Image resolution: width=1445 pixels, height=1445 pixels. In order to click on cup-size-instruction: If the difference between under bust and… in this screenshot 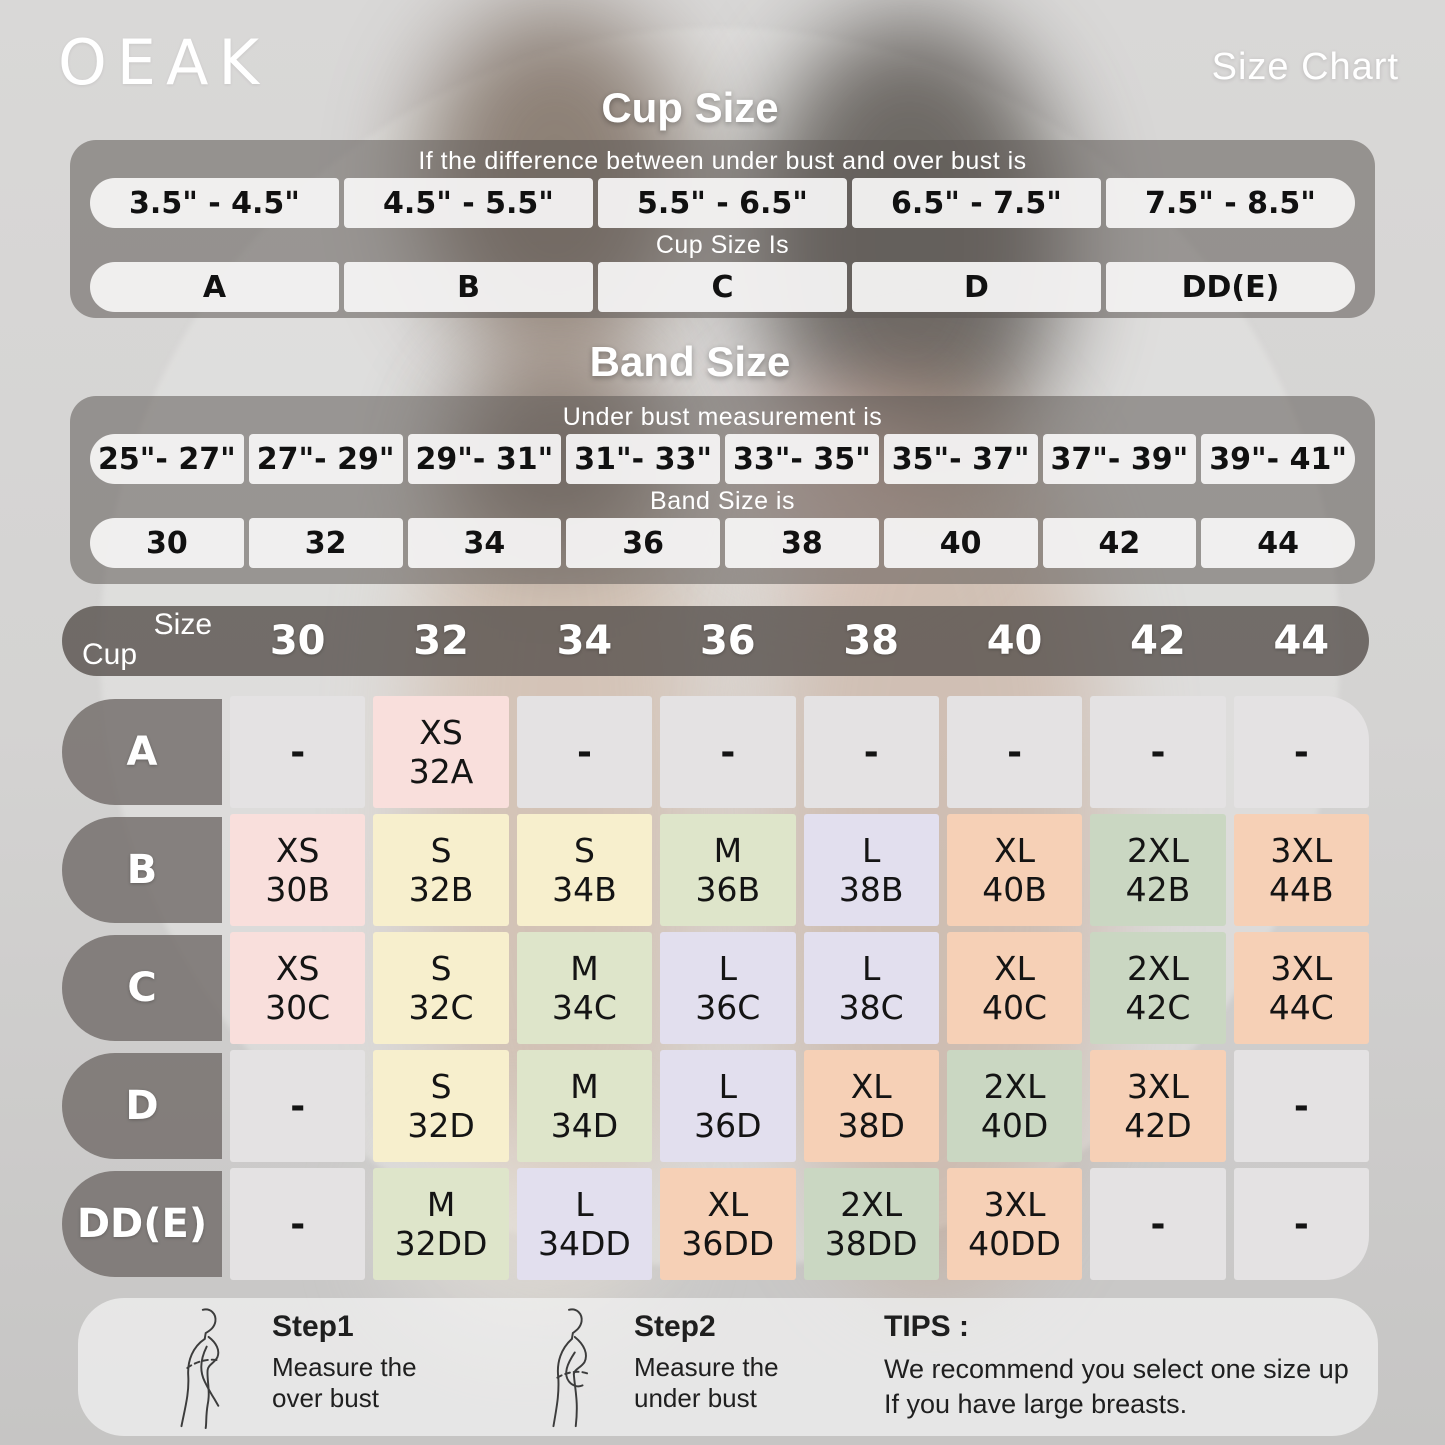, I will do `click(722, 161)`.